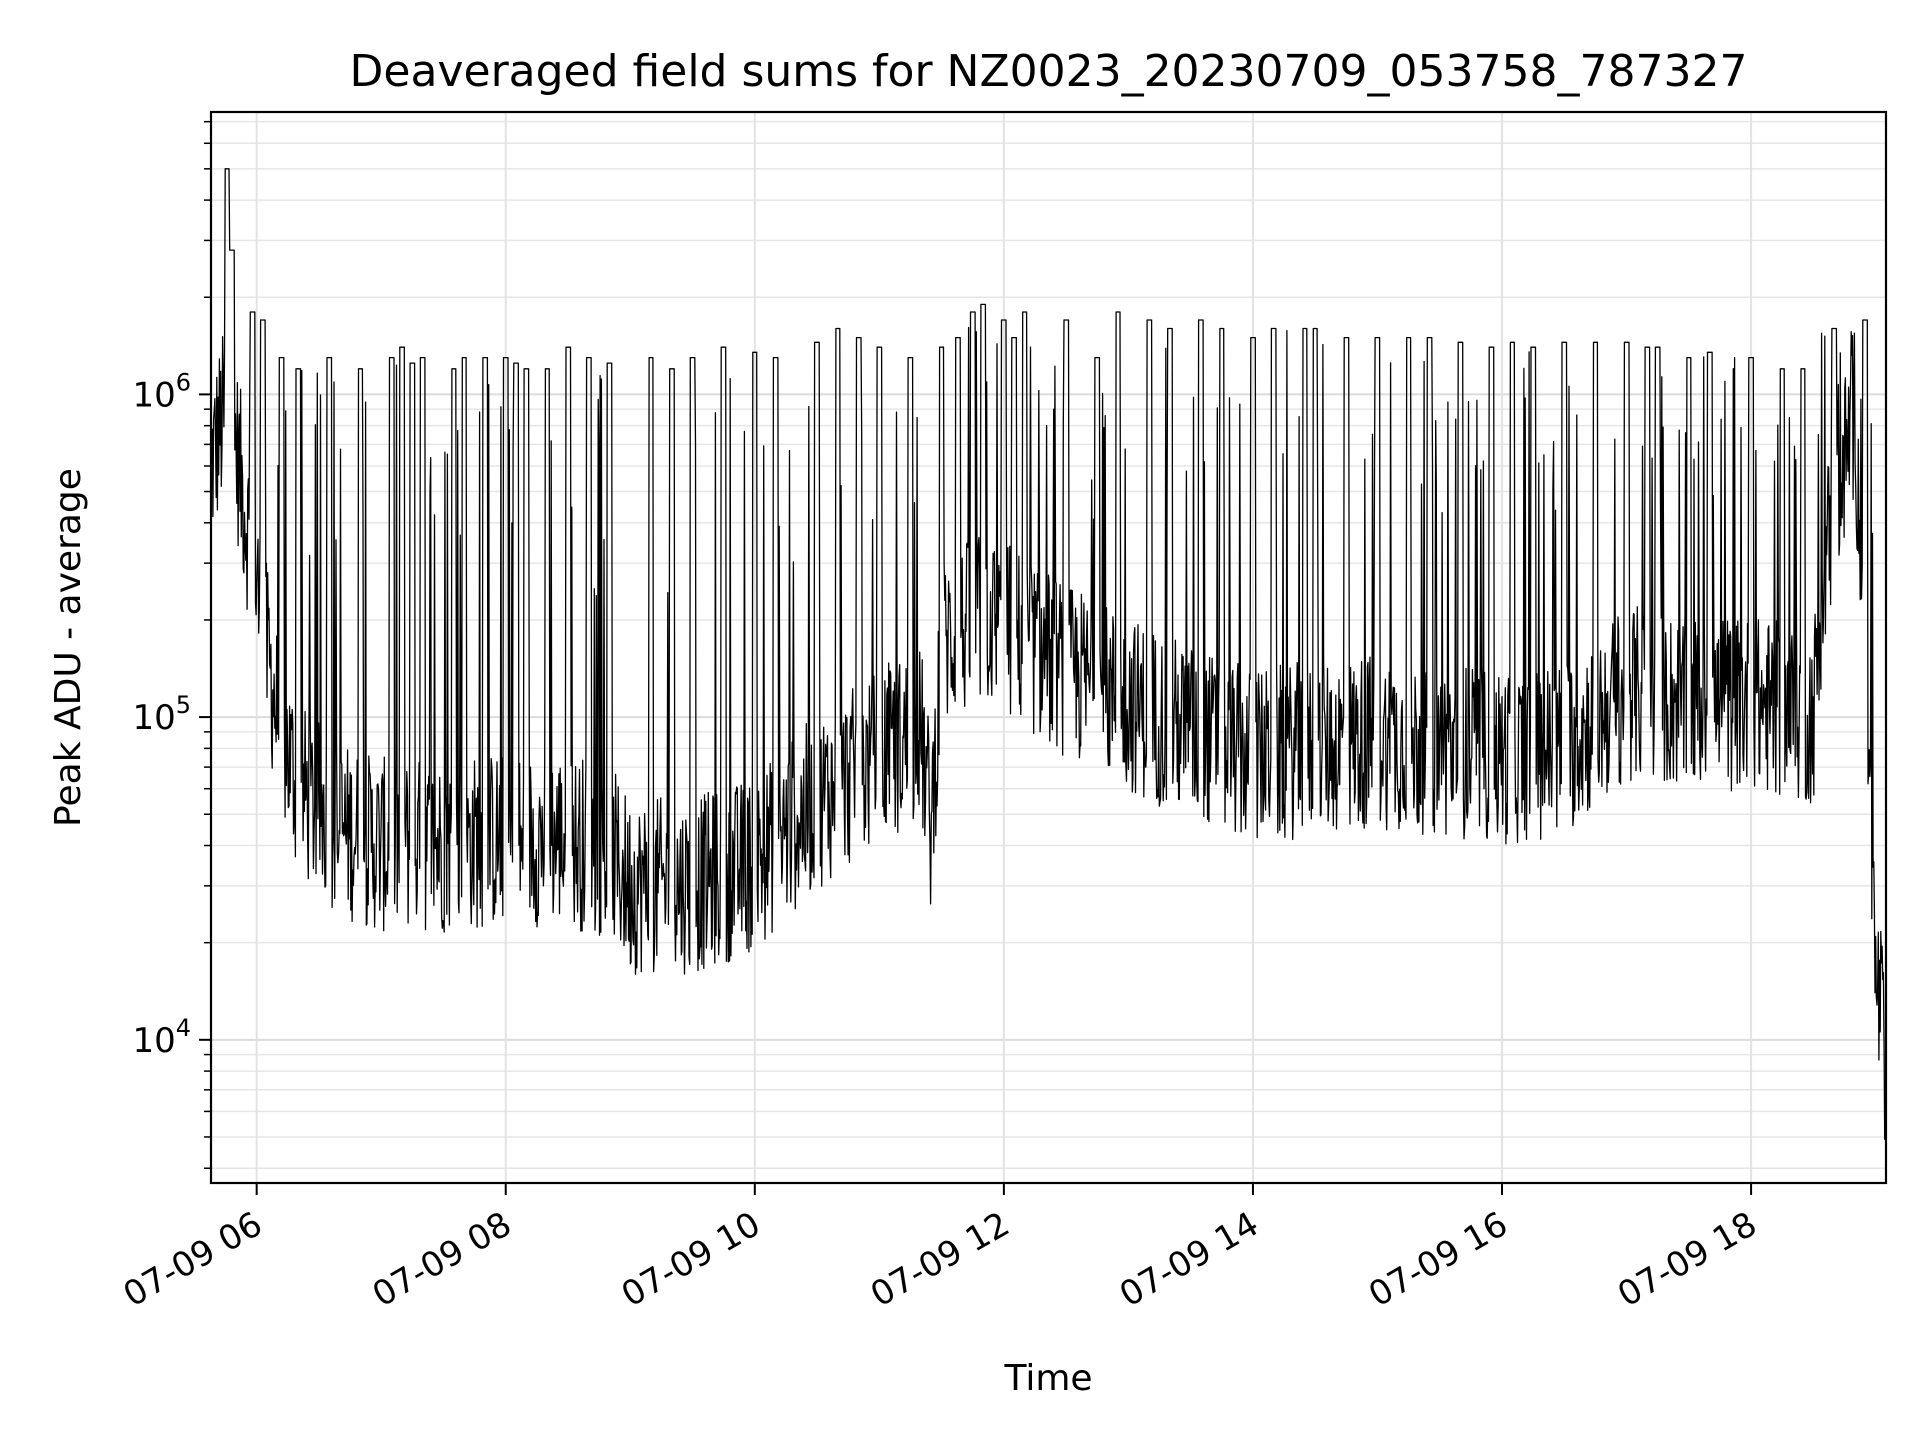 This screenshot has width=1920, height=1440. Describe the element at coordinates (161, 1037) in the screenshot. I see `y-tick-label: 10⁴` at that location.